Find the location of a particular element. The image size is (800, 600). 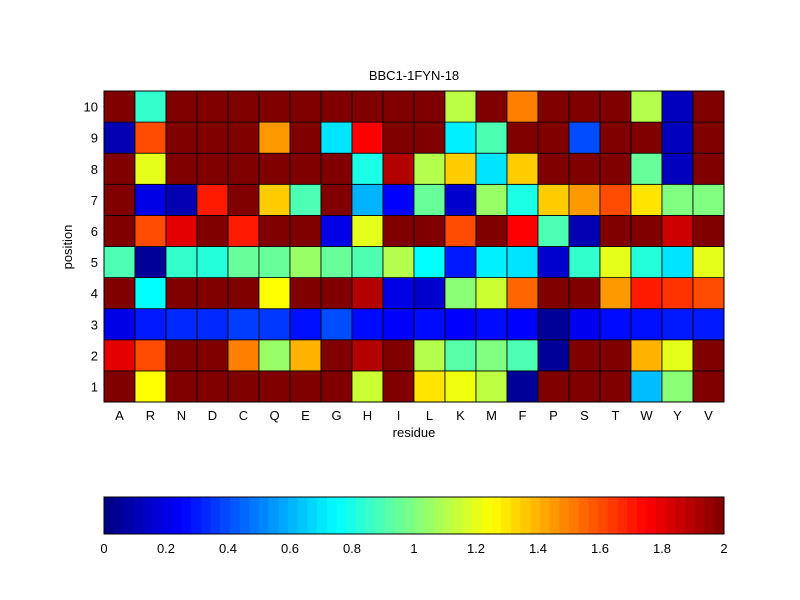

x-tick-label: R is located at coordinates (150, 415).